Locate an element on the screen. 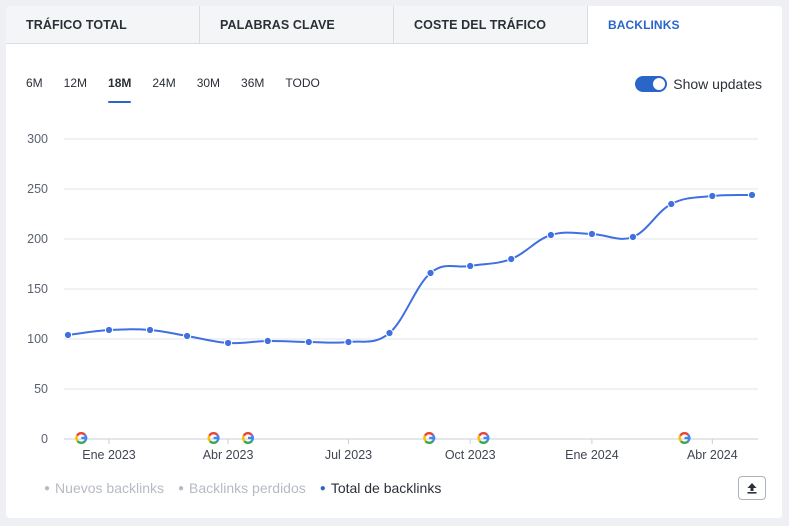  period-30m: 30M is located at coordinates (208, 83).